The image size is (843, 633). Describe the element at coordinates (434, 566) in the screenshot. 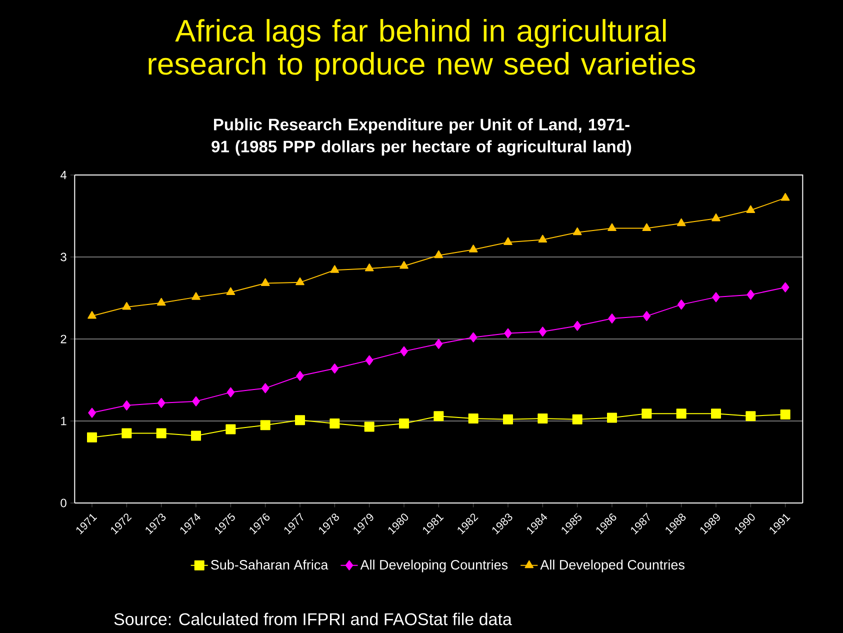

I see `legend-label: All Developing Countries` at that location.